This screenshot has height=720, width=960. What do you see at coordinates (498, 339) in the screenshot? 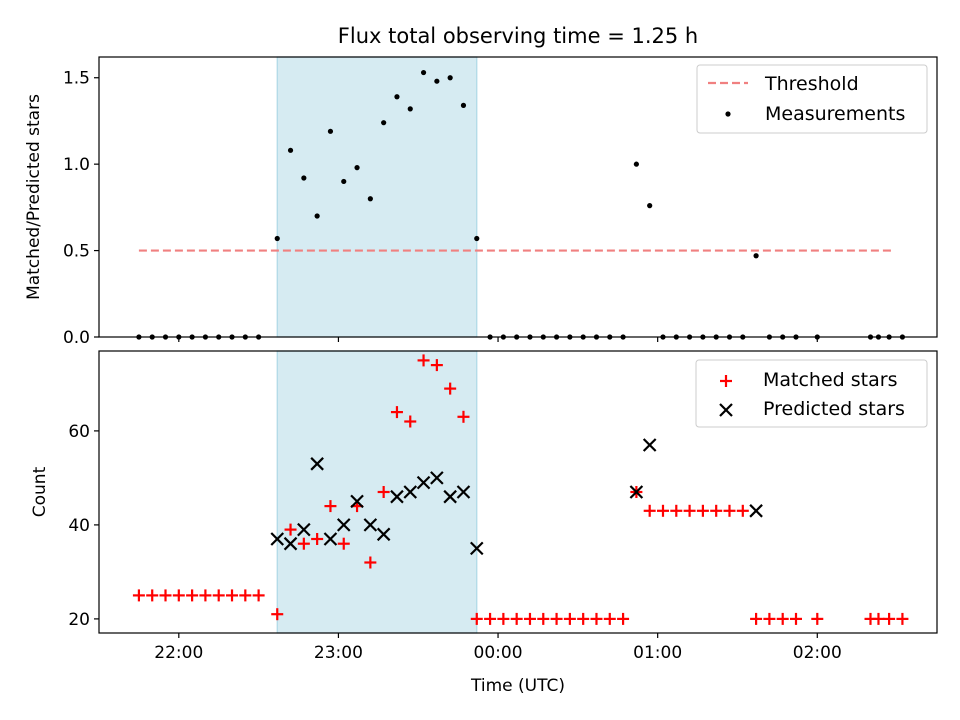
I see `ratio-x-ticks` at bounding box center [498, 339].